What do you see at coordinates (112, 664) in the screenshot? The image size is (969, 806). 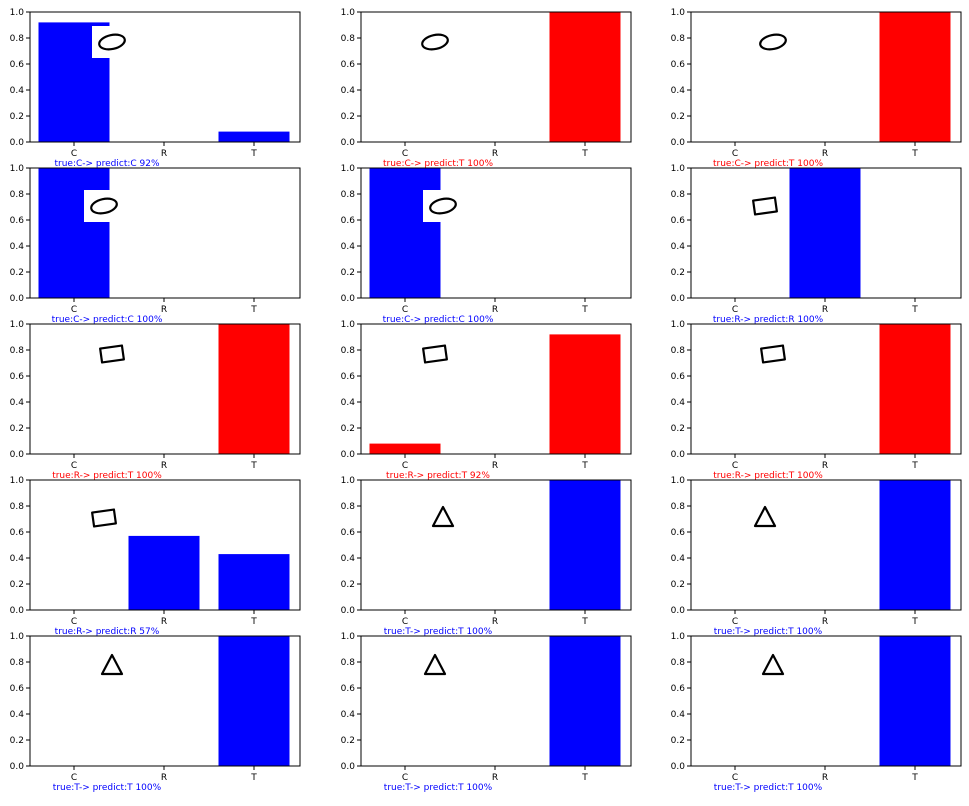 I see `triangle-sketch-icon` at bounding box center [112, 664].